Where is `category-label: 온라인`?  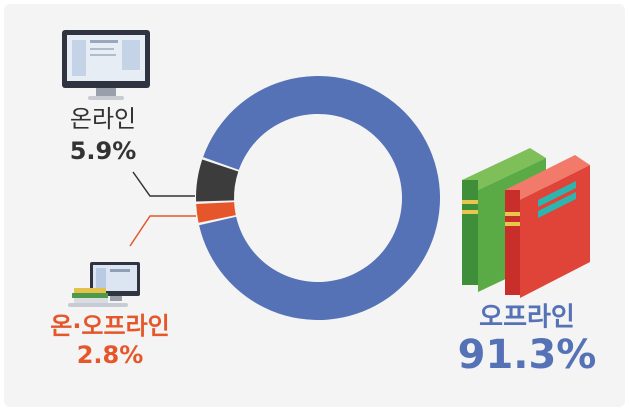 category-label: 온라인 is located at coordinates (103, 119).